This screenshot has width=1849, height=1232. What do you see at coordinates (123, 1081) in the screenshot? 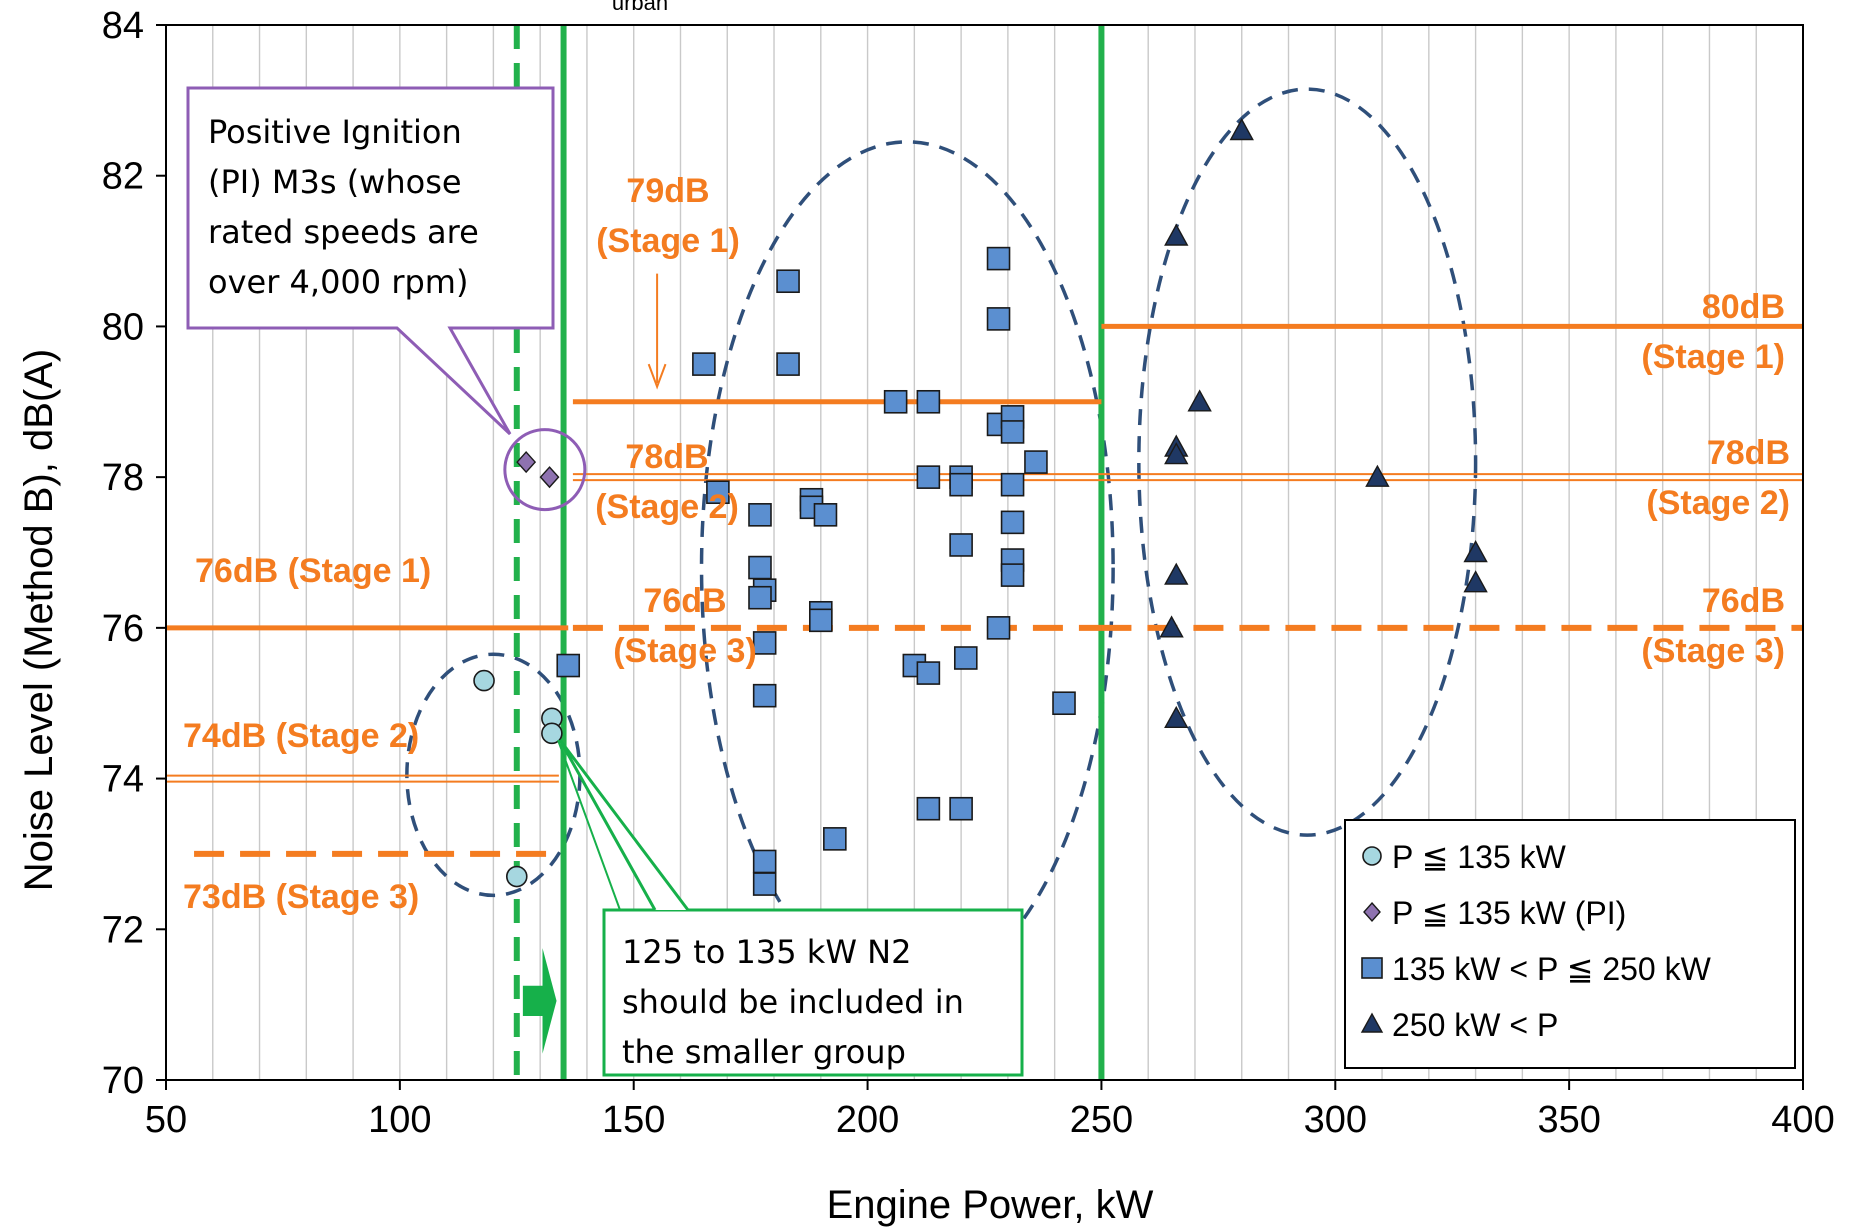
I see `y-tick-label: 70` at bounding box center [123, 1081].